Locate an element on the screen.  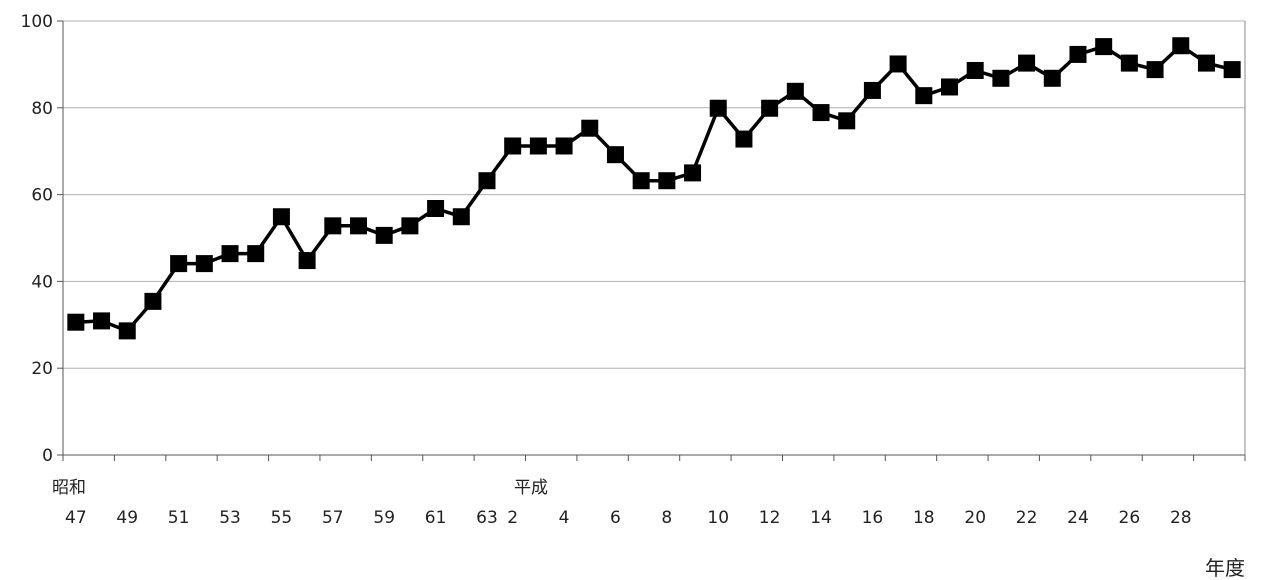
x-tick-label: 51 is located at coordinates (179, 518).